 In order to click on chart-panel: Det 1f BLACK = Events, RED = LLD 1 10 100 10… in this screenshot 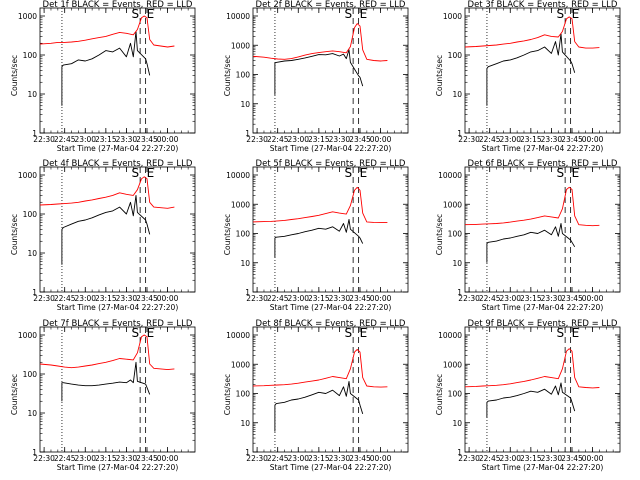, I will do `click(103, 76)`.